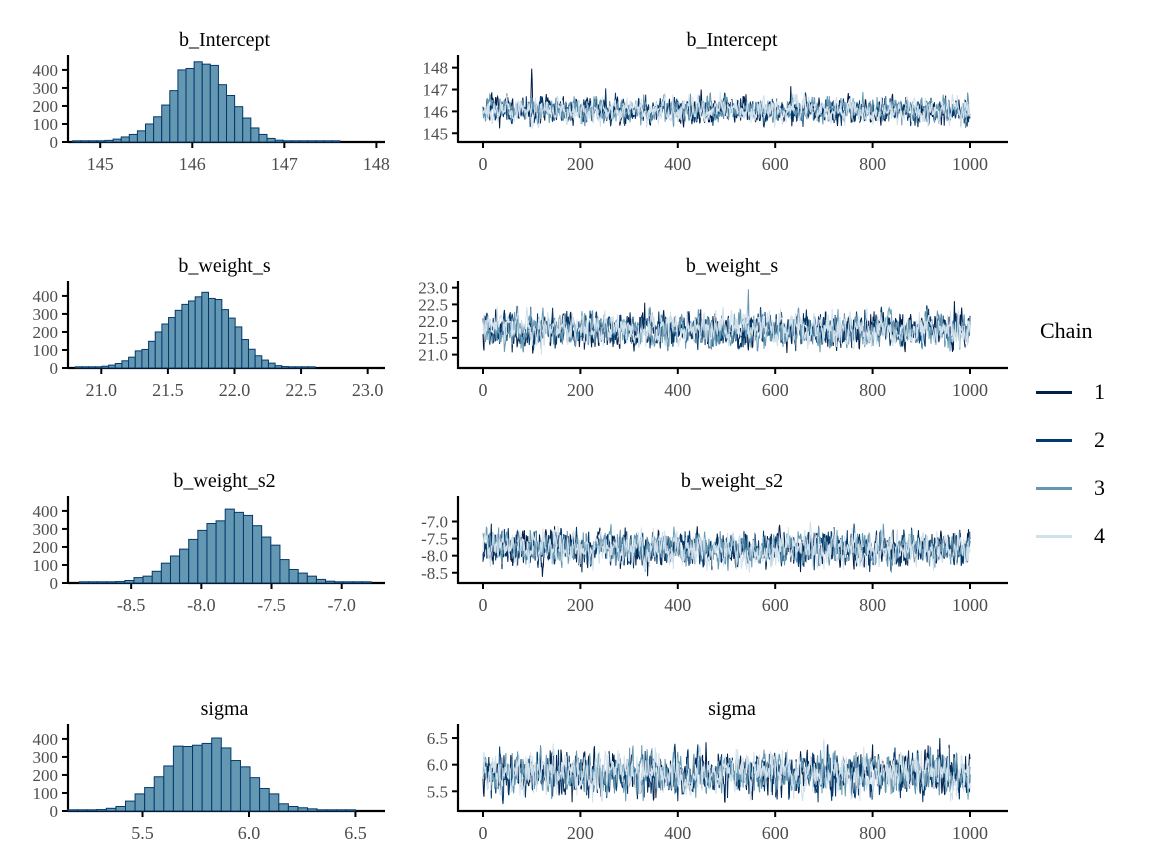  What do you see at coordinates (1054, 440) in the screenshot?
I see `chain-2-color-swatch` at bounding box center [1054, 440].